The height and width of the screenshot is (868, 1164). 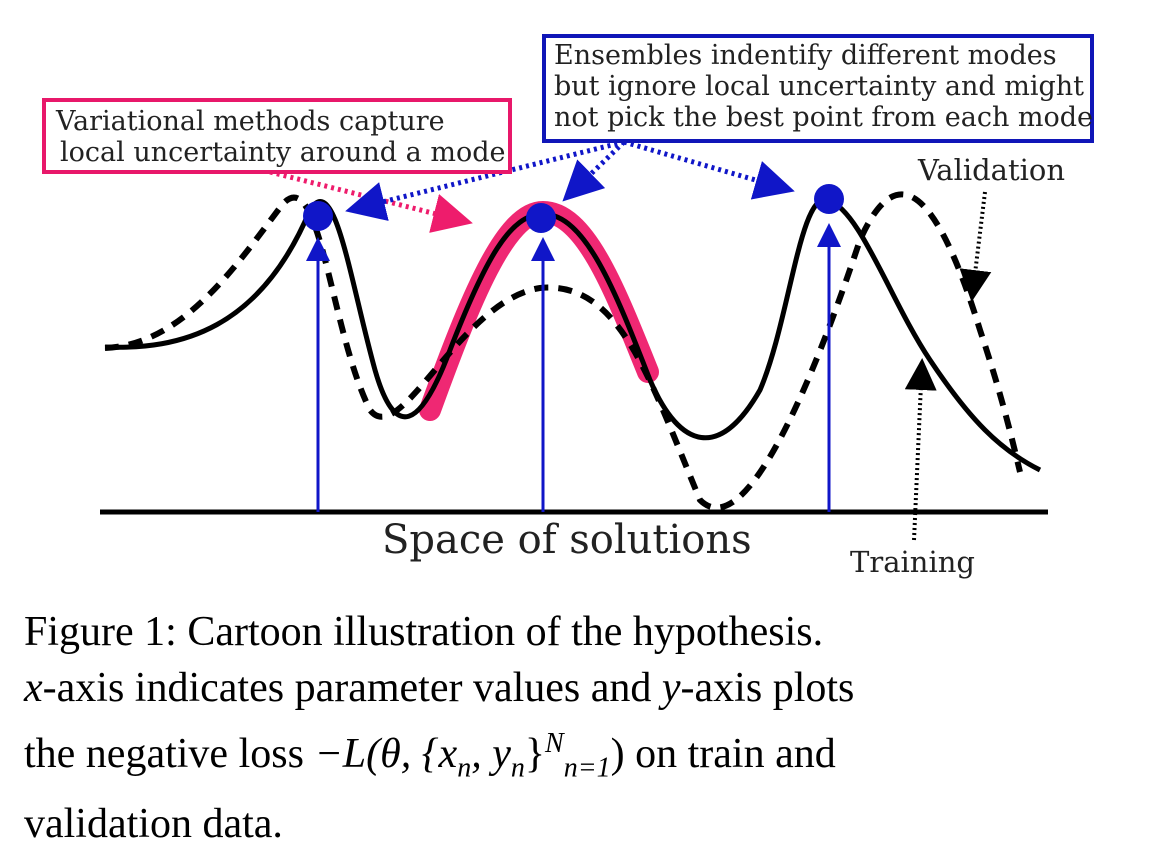 I want to click on caption-fig-label: Figure 1:, so click(x=100, y=632).